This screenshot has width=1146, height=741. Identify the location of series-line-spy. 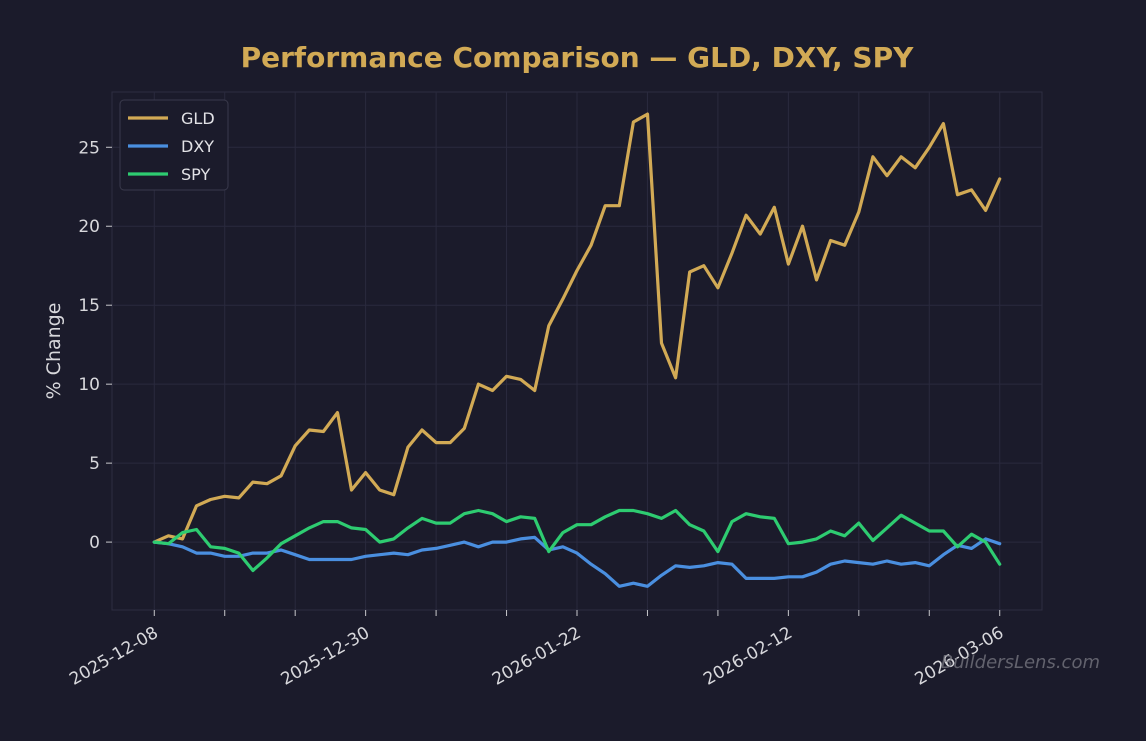
(577, 540).